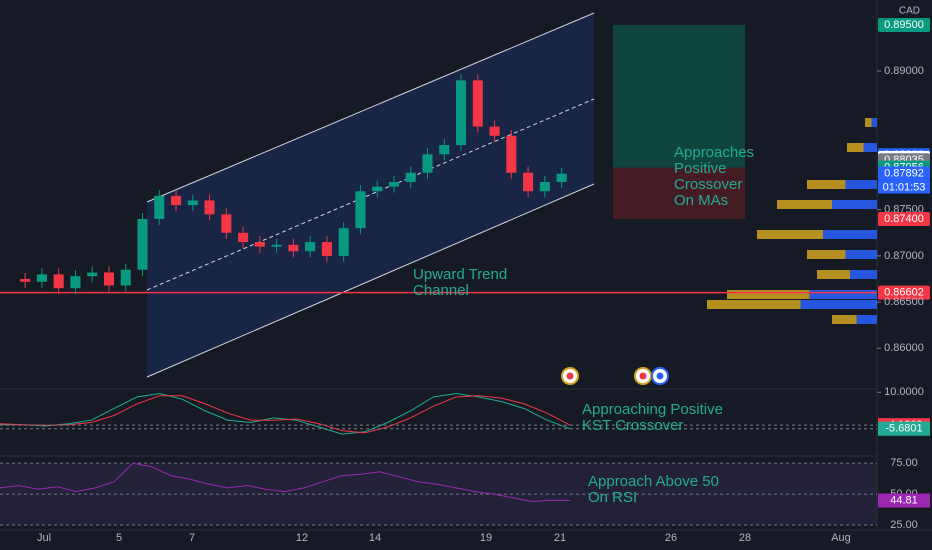 The height and width of the screenshot is (550, 932). I want to click on x-tick-label: Aug, so click(841, 538).